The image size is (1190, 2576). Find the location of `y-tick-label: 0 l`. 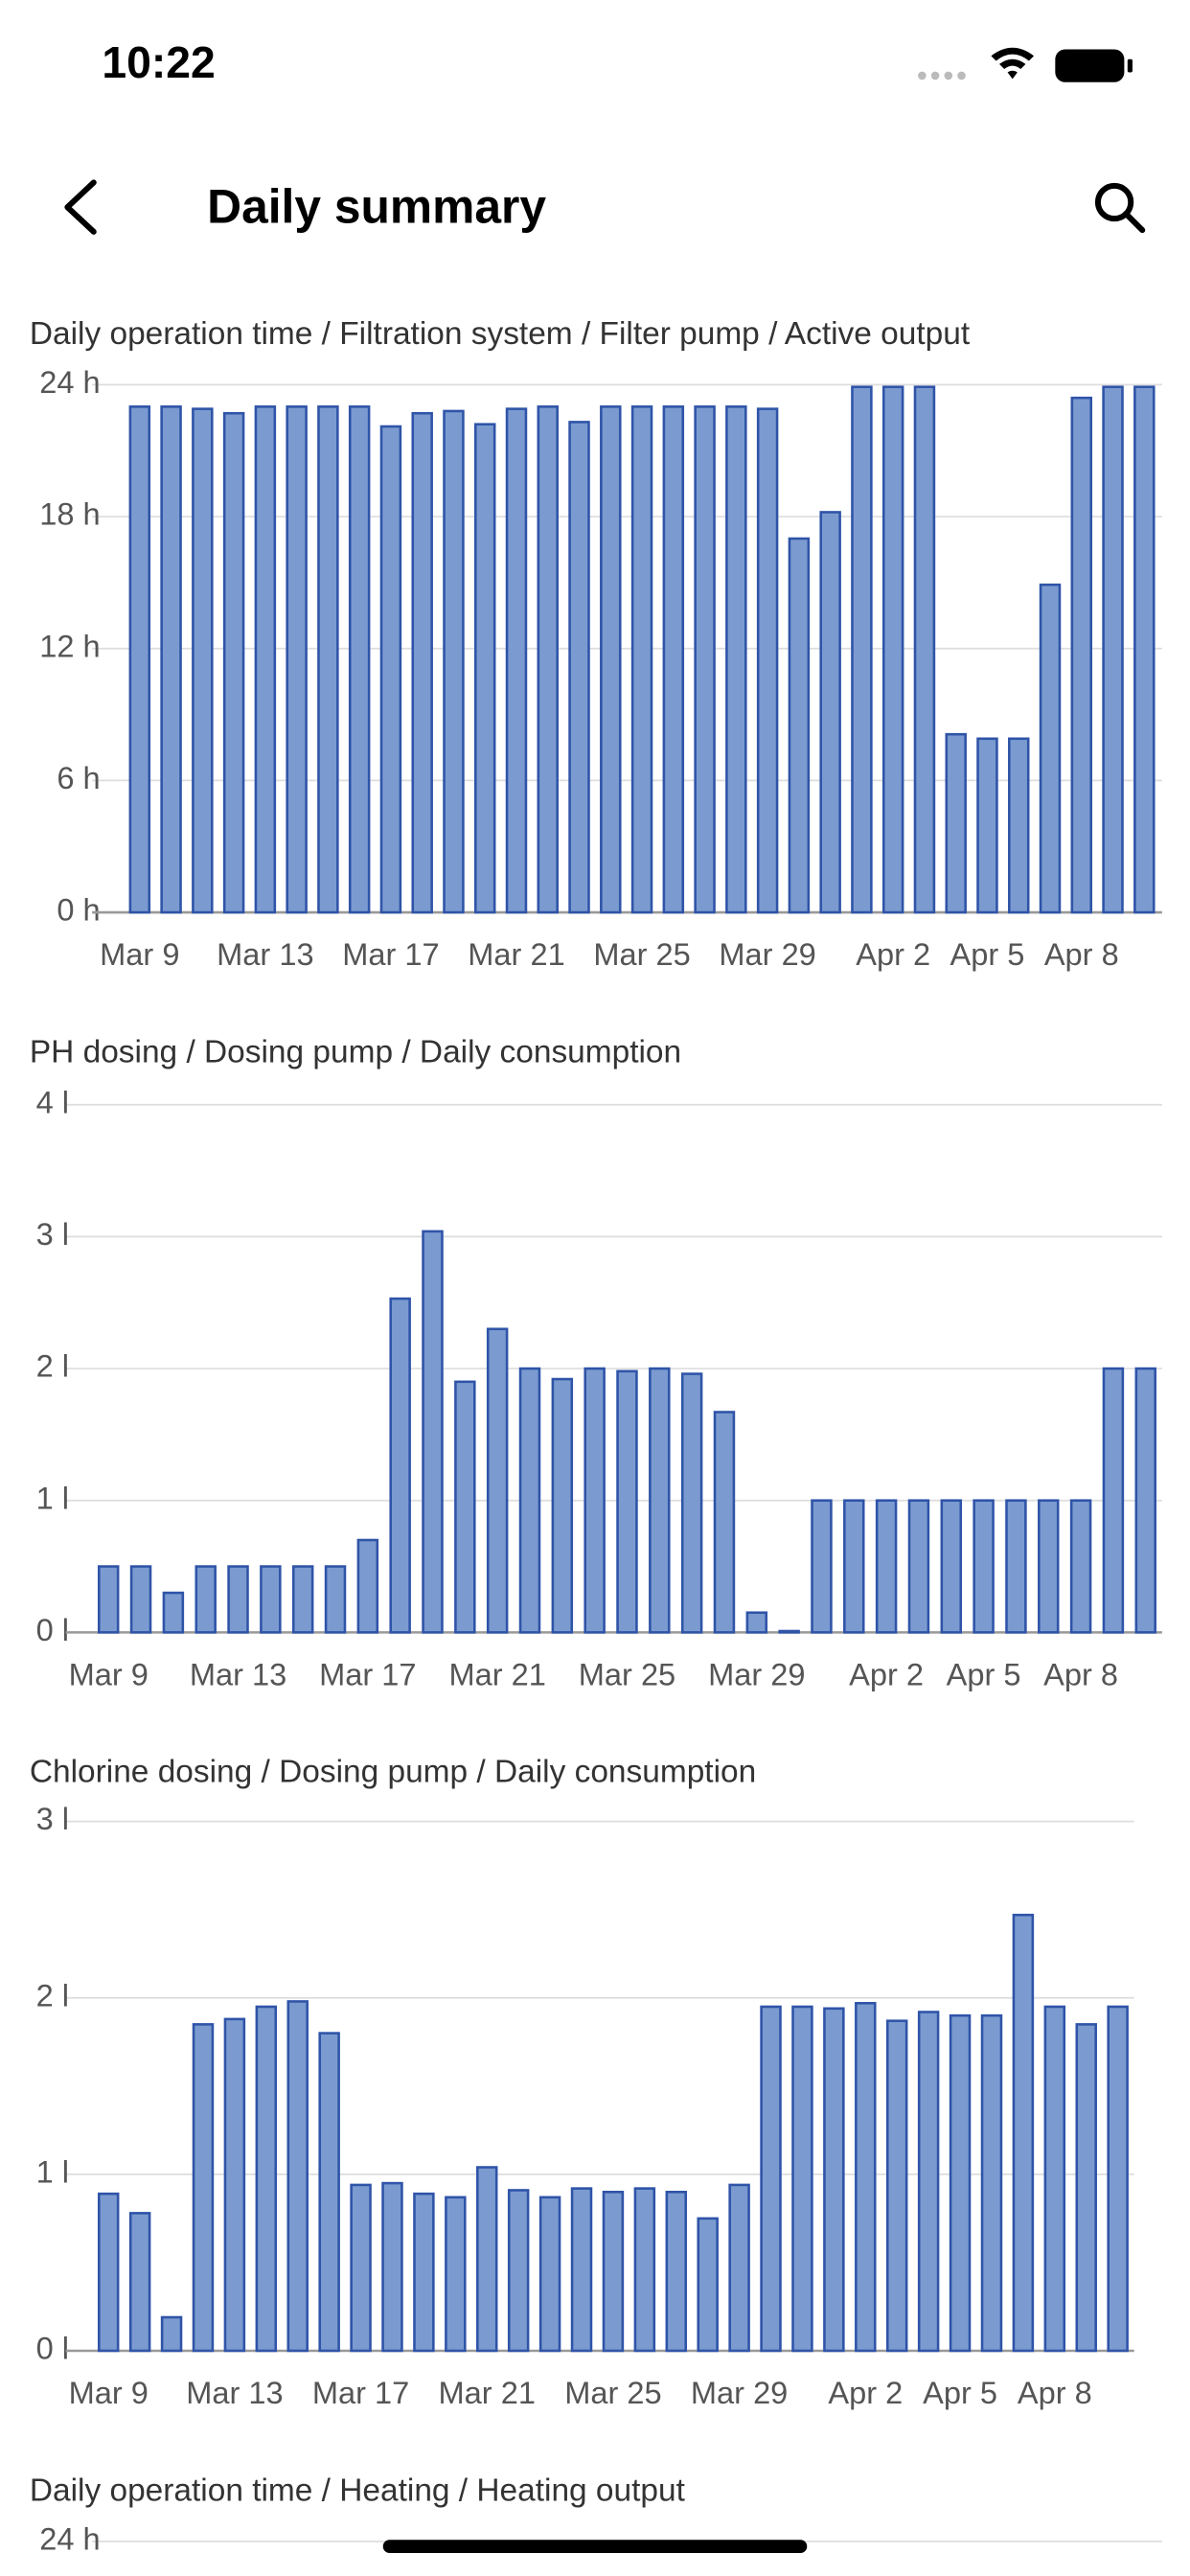

y-tick-label: 0 l is located at coordinates (53, 2348).